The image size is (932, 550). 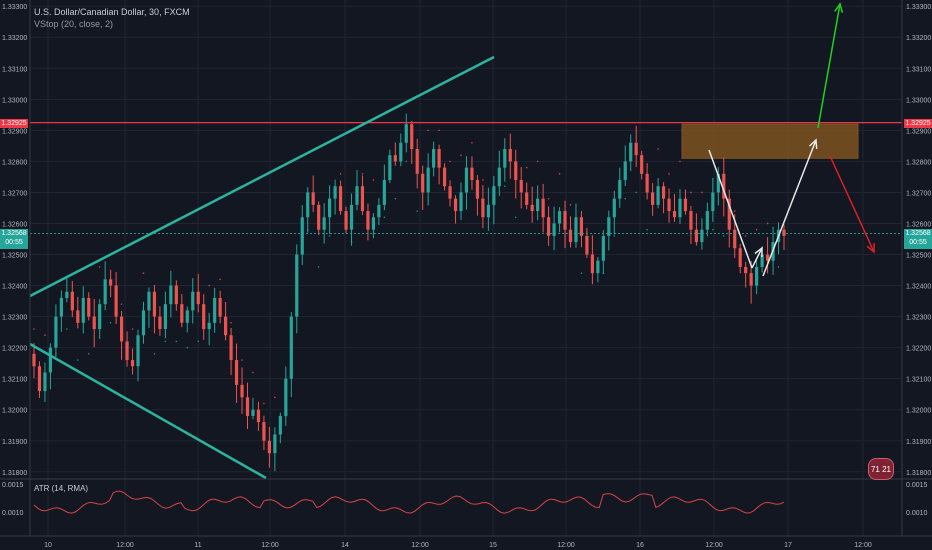 I want to click on path-arrow-short-head, so click(x=758, y=252).